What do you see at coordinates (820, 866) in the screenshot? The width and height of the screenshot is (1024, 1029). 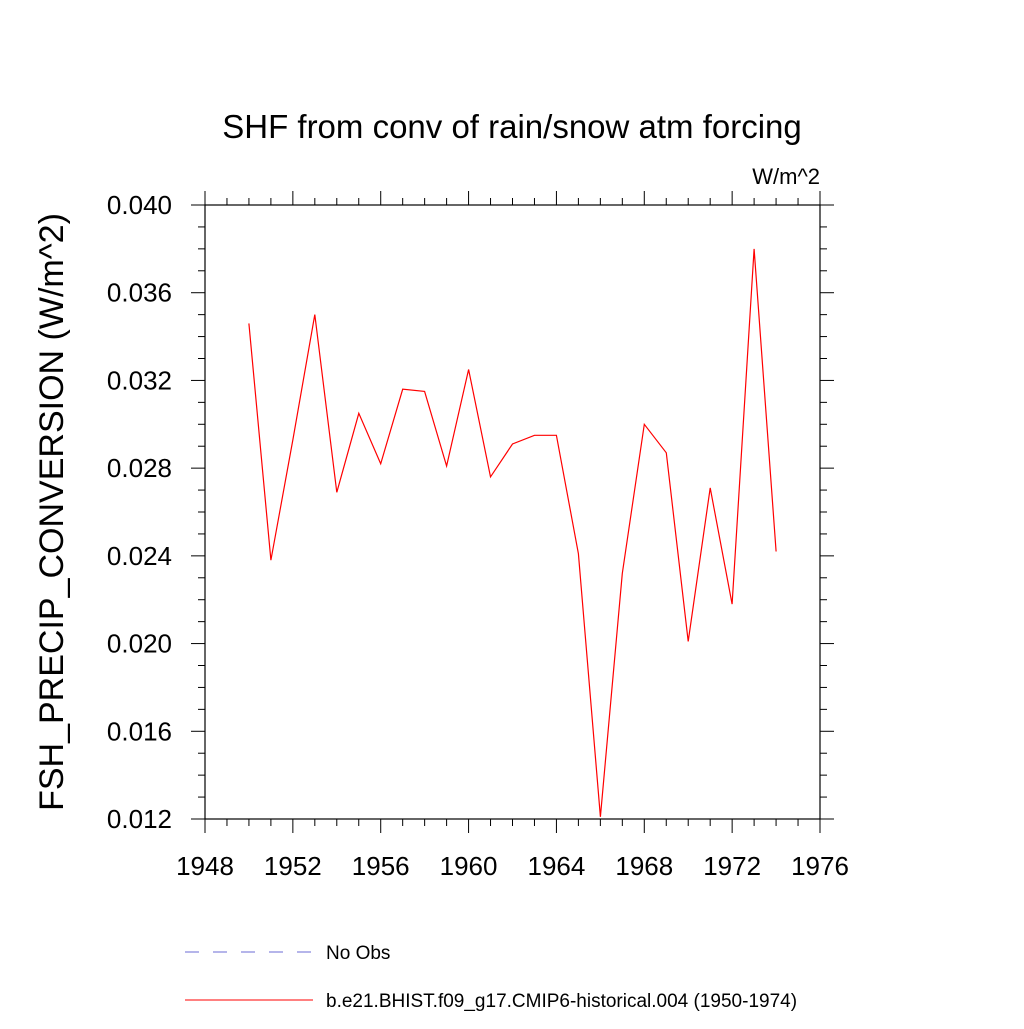 I see `x-tick-label: 1976` at bounding box center [820, 866].